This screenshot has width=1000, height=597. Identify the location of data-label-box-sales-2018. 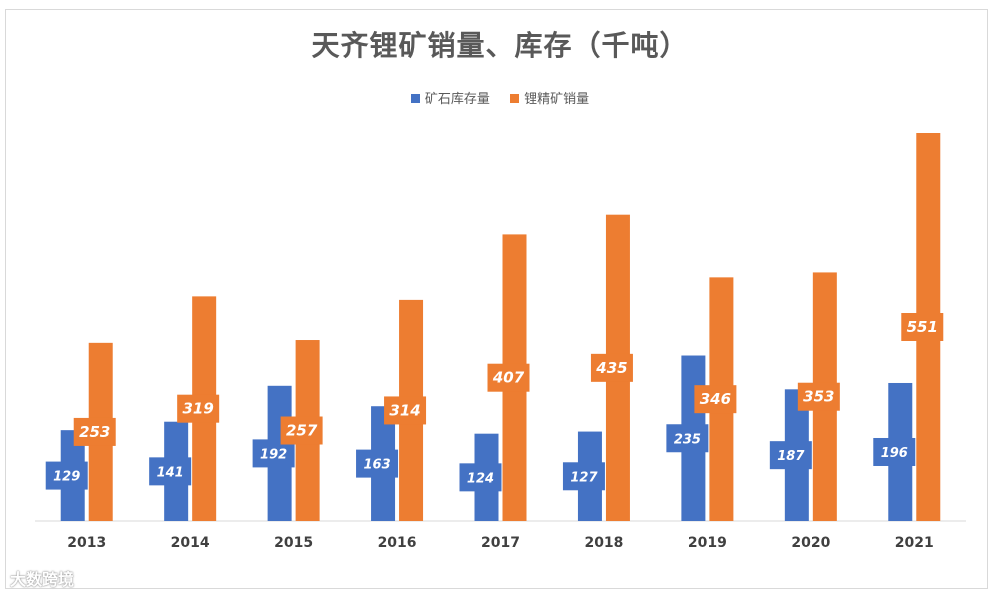
(611, 367).